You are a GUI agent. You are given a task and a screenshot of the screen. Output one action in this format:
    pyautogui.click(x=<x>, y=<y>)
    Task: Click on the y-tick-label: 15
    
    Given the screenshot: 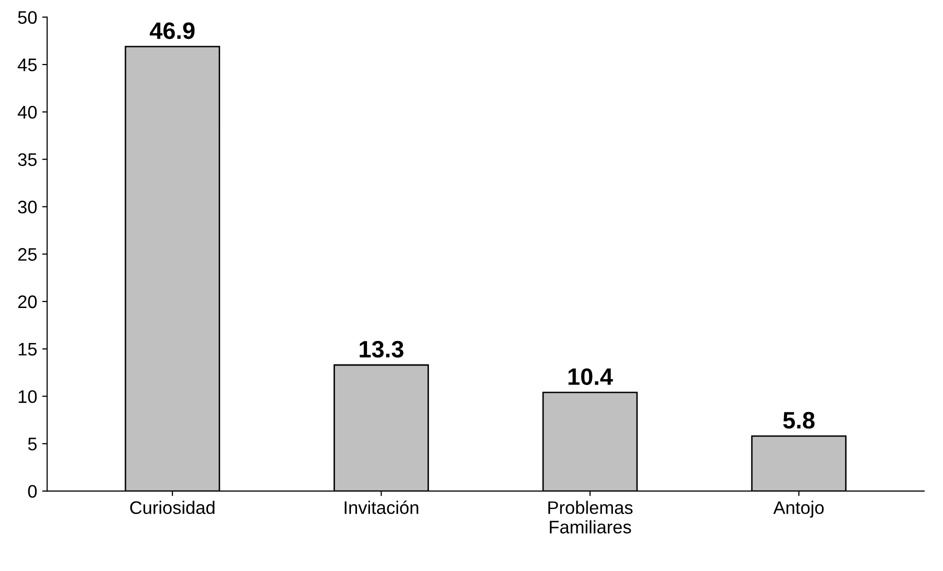 What is the action you would take?
    pyautogui.click(x=27, y=349)
    